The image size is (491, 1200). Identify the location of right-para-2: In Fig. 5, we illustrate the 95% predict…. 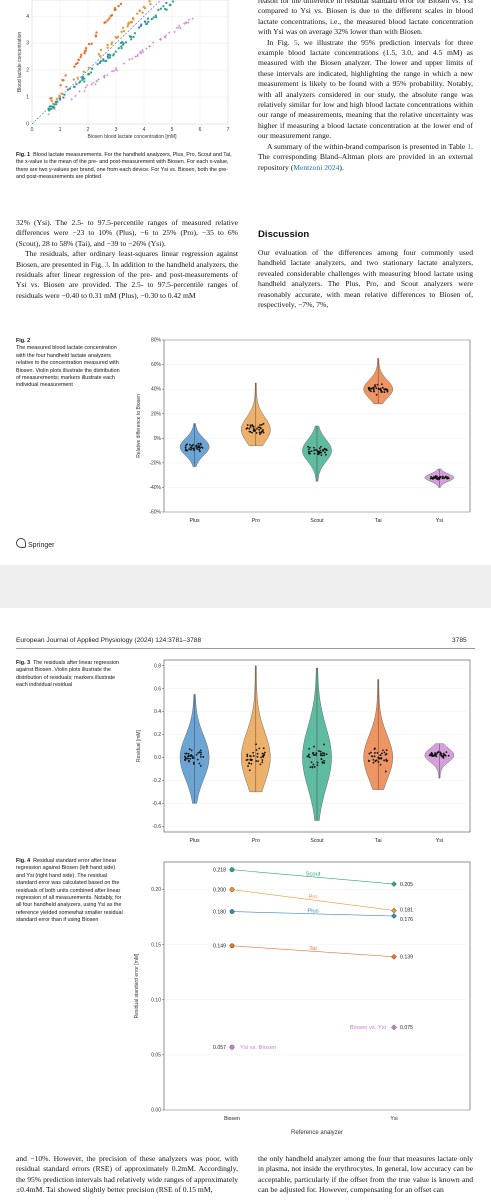
(365, 90).